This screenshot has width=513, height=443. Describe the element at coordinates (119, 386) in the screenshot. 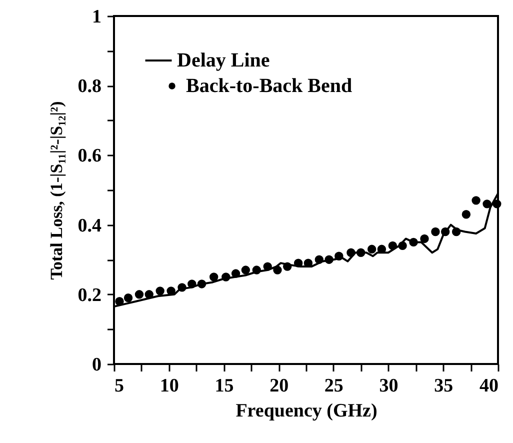

I see `x-tick-label: 5` at that location.